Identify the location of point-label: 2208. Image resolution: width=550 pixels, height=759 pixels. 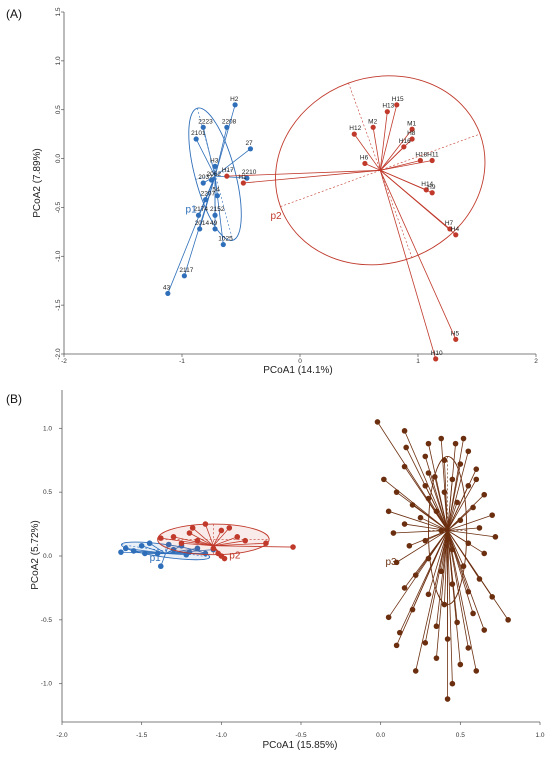
(229, 121).